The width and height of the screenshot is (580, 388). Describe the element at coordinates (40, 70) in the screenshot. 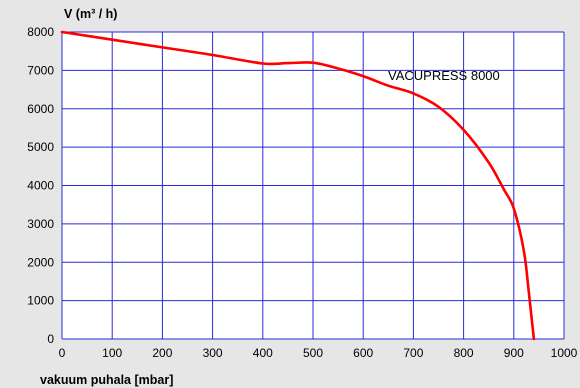

I see `y-tick-label-7: 7000` at that location.